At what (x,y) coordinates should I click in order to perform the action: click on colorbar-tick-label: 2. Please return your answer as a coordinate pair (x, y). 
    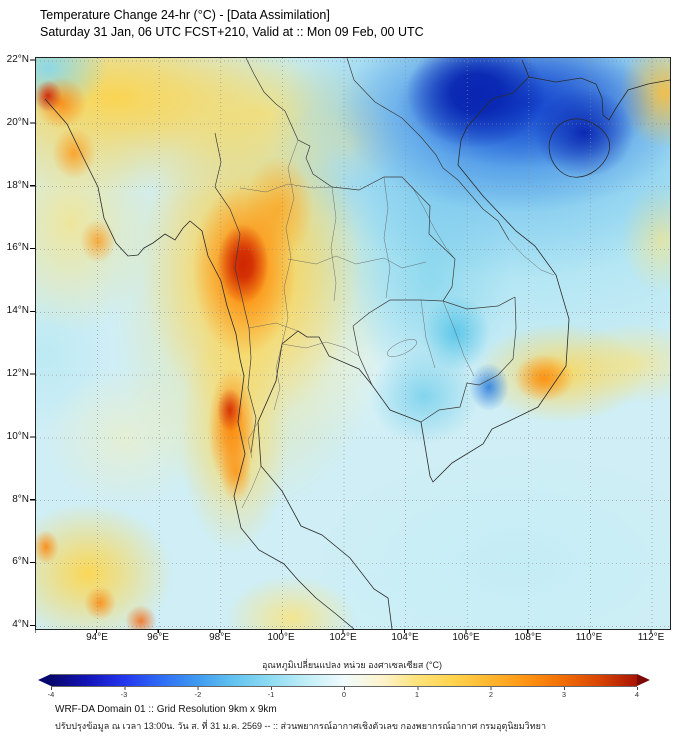
    Looking at the image, I should click on (491, 694).